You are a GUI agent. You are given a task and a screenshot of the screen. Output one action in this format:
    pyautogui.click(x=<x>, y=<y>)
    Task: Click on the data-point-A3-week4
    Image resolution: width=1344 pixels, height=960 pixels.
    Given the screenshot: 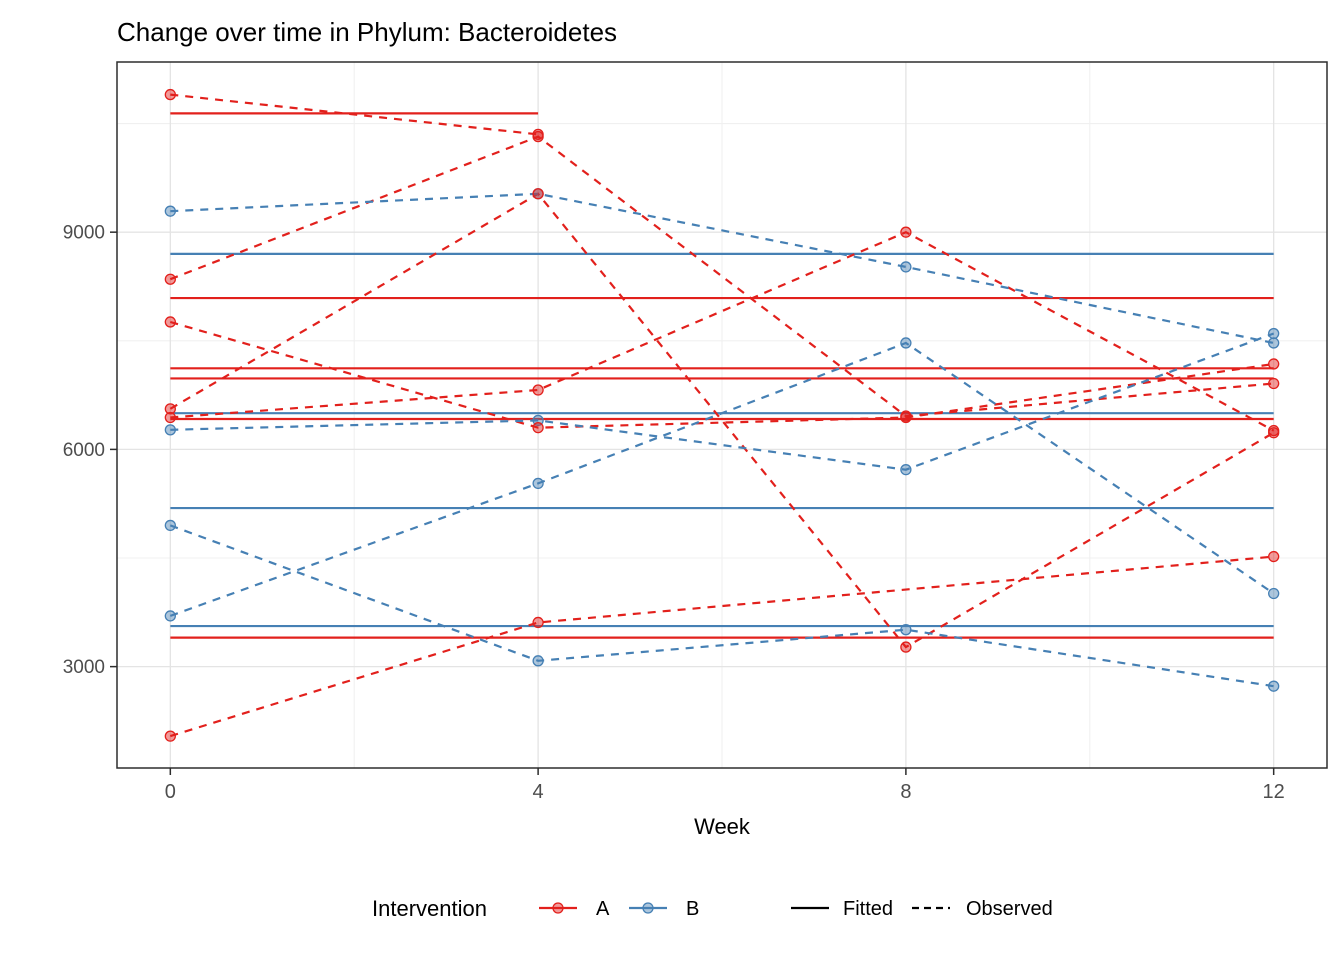 What is the action you would take?
    pyautogui.click(x=538, y=390)
    